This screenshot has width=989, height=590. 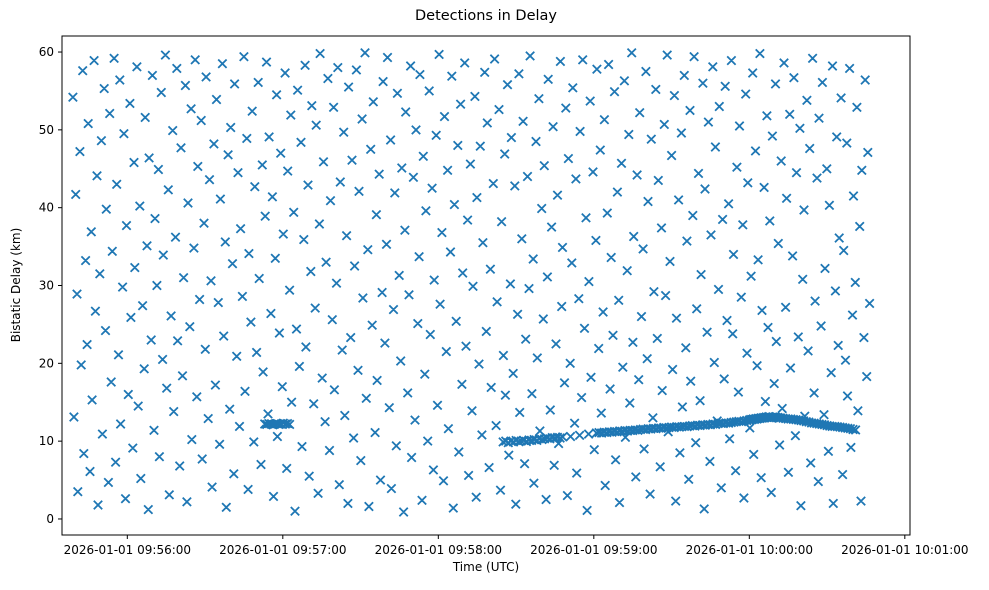 What do you see at coordinates (277, 424) in the screenshot?
I see `scatter-series-1-target-track-early-segment-` at bounding box center [277, 424].